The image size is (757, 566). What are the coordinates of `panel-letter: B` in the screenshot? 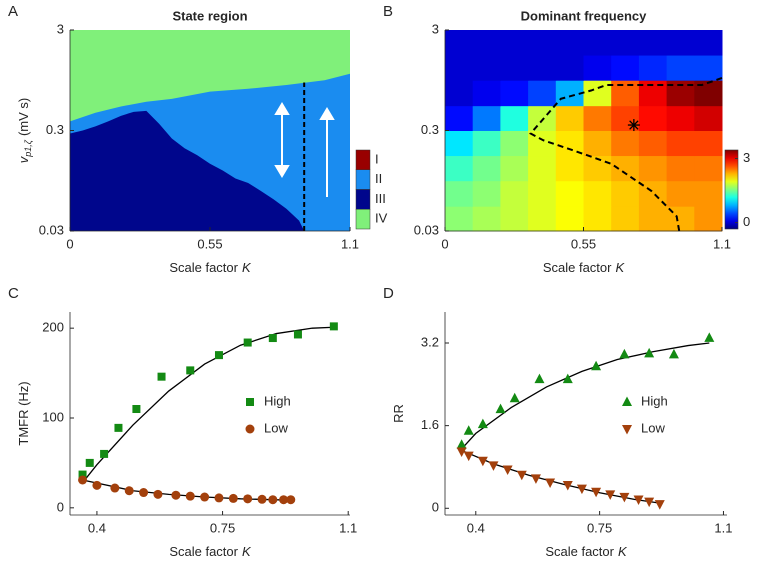 It's located at (388, 11).